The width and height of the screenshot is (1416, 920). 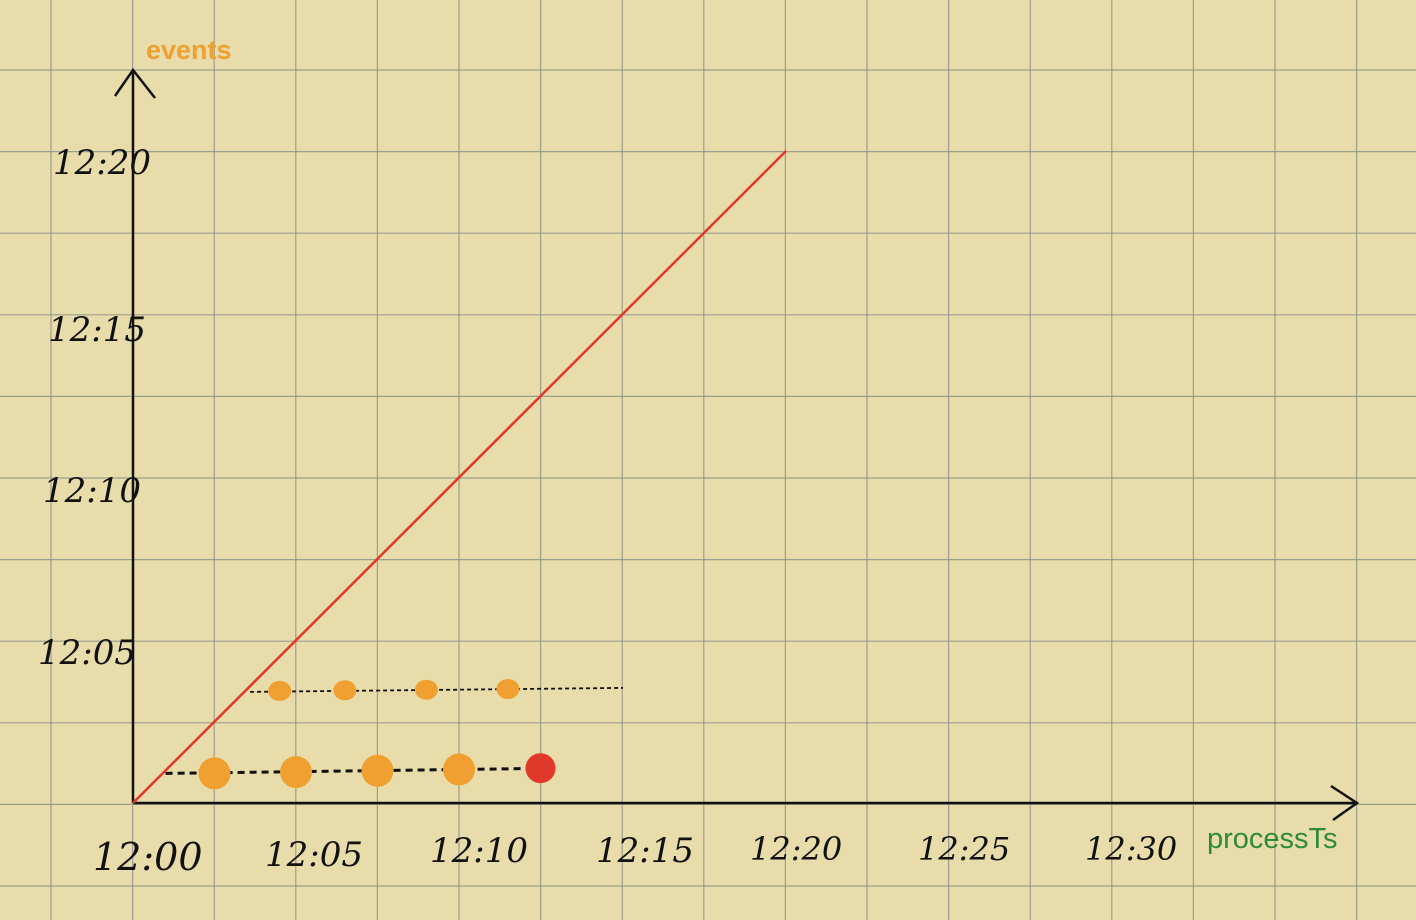 What do you see at coordinates (540, 768) in the screenshot?
I see `event-dot-highlight` at bounding box center [540, 768].